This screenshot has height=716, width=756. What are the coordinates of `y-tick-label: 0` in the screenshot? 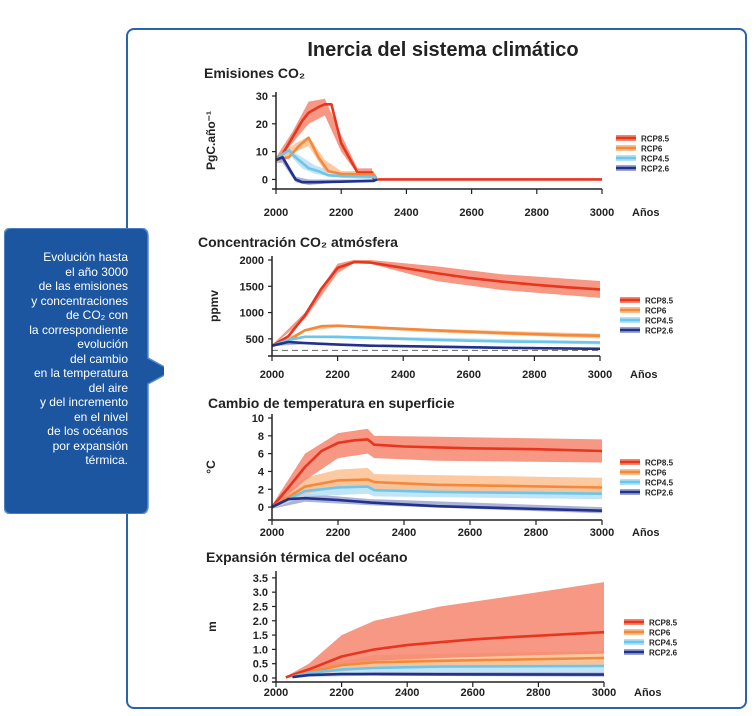 It's located at (265, 180).